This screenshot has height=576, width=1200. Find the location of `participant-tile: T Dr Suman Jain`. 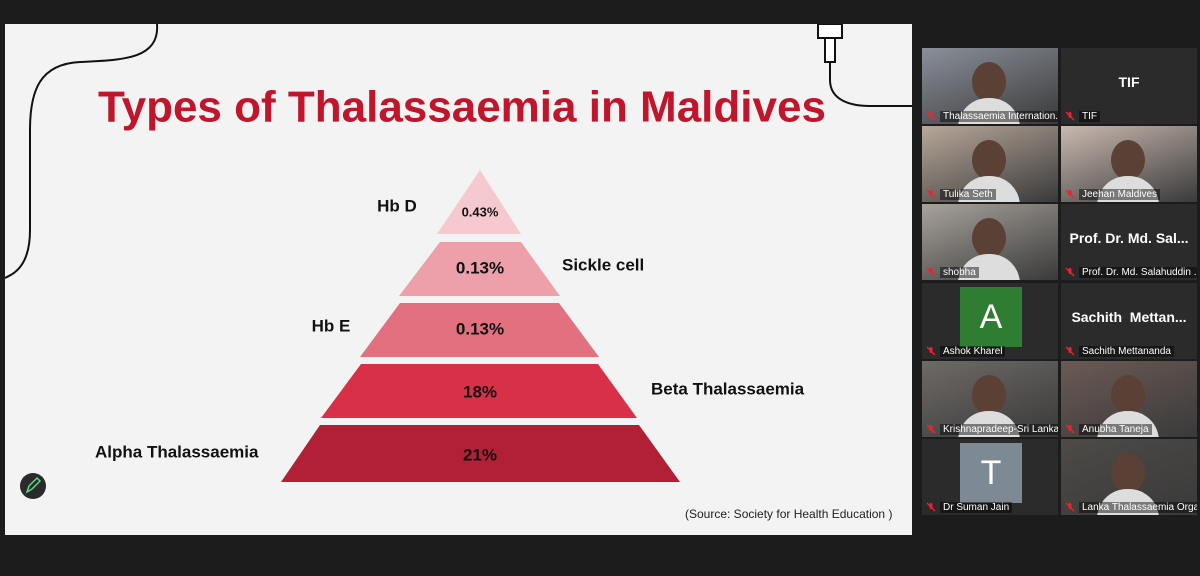

participant-tile: T Dr Suman Jain is located at coordinates (990, 477).